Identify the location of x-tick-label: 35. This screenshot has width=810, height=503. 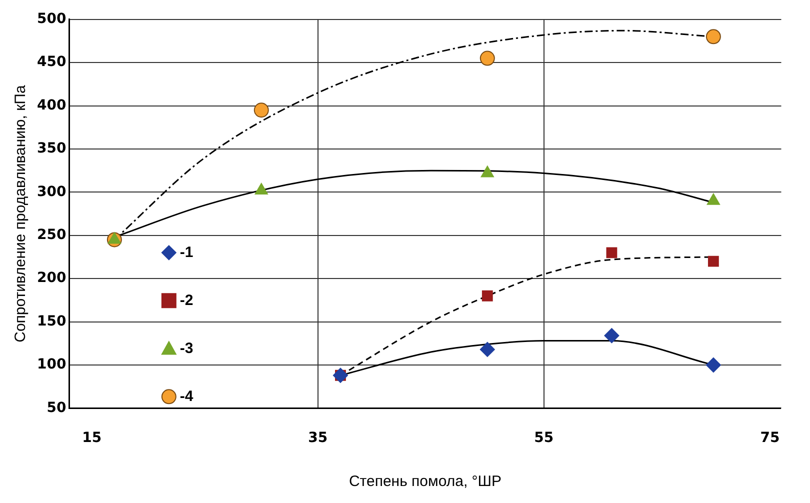
(318, 438).